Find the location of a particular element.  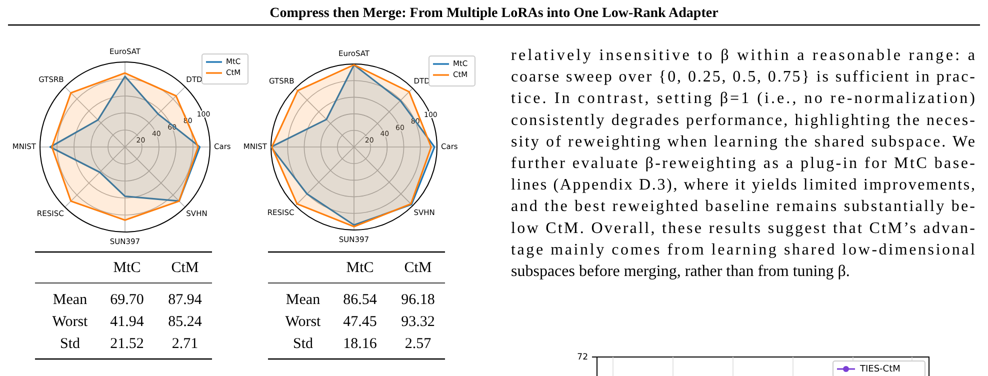

text: relatively insensitive to β within a reasonable range: a is located at coordinates (743, 55).